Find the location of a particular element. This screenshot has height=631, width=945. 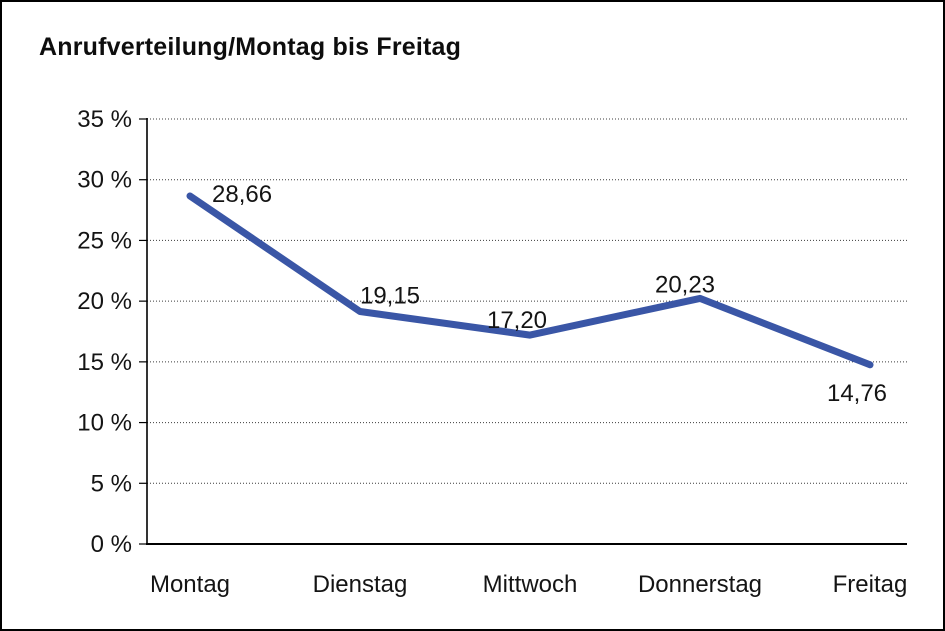

data-point-label: 28,66 is located at coordinates (242, 194).